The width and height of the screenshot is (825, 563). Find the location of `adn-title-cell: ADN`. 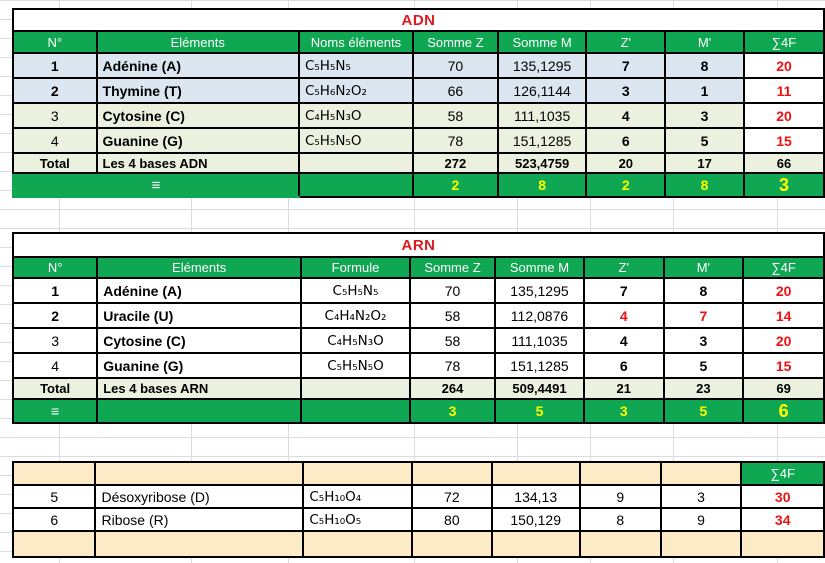

adn-title-cell: ADN is located at coordinates (418, 20).